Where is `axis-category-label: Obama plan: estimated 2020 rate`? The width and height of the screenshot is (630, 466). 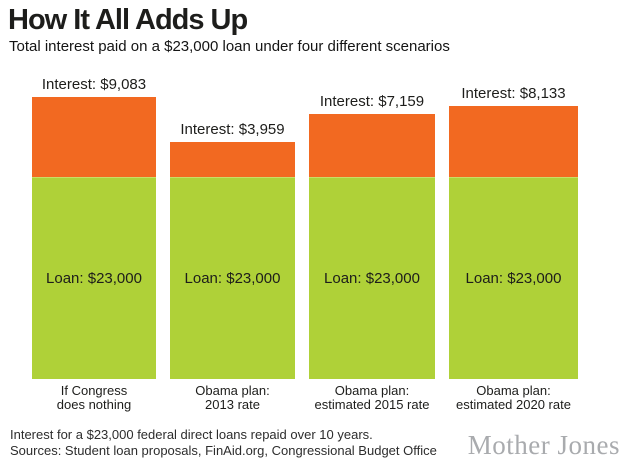 axis-category-label: Obama plan: estimated 2020 rate is located at coordinates (513, 397).